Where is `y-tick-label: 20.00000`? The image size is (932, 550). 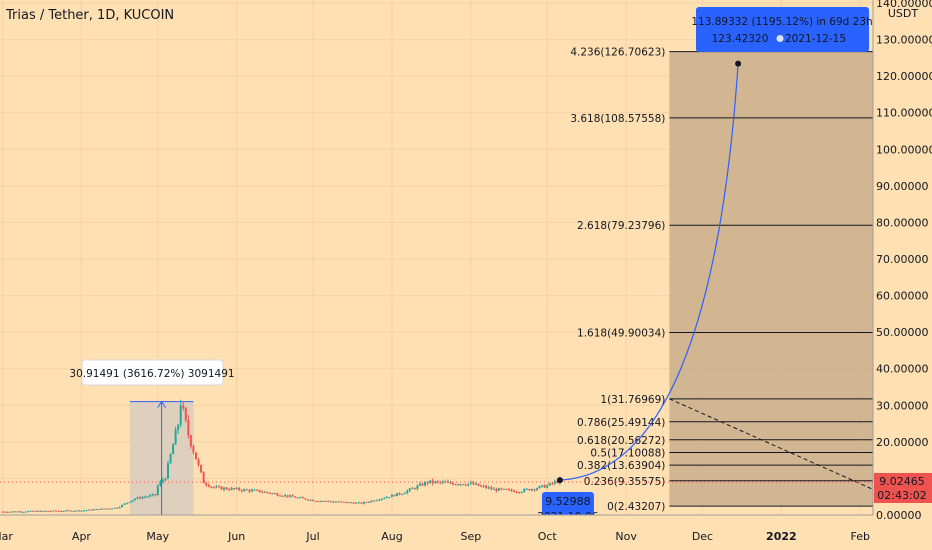
y-tick-label: 20.00000 is located at coordinates (902, 442).